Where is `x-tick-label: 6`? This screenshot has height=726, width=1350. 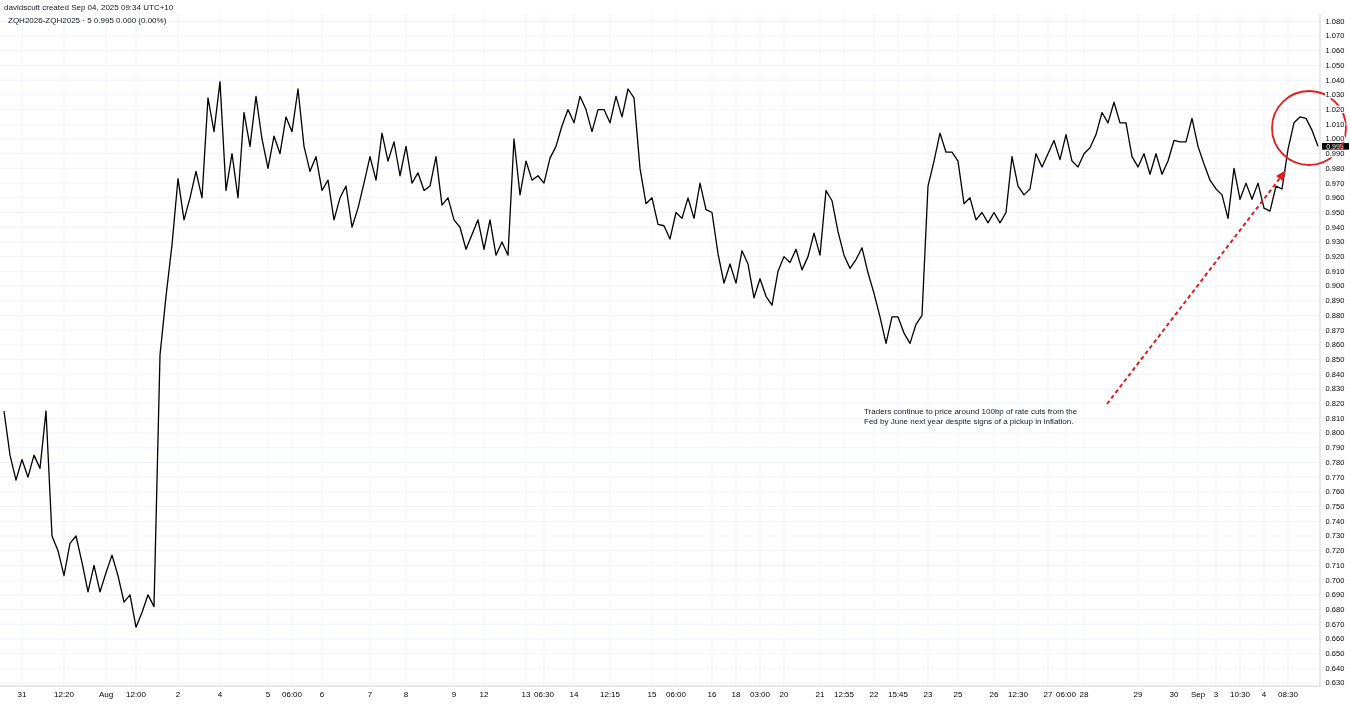
x-tick-label: 6 is located at coordinates (322, 694).